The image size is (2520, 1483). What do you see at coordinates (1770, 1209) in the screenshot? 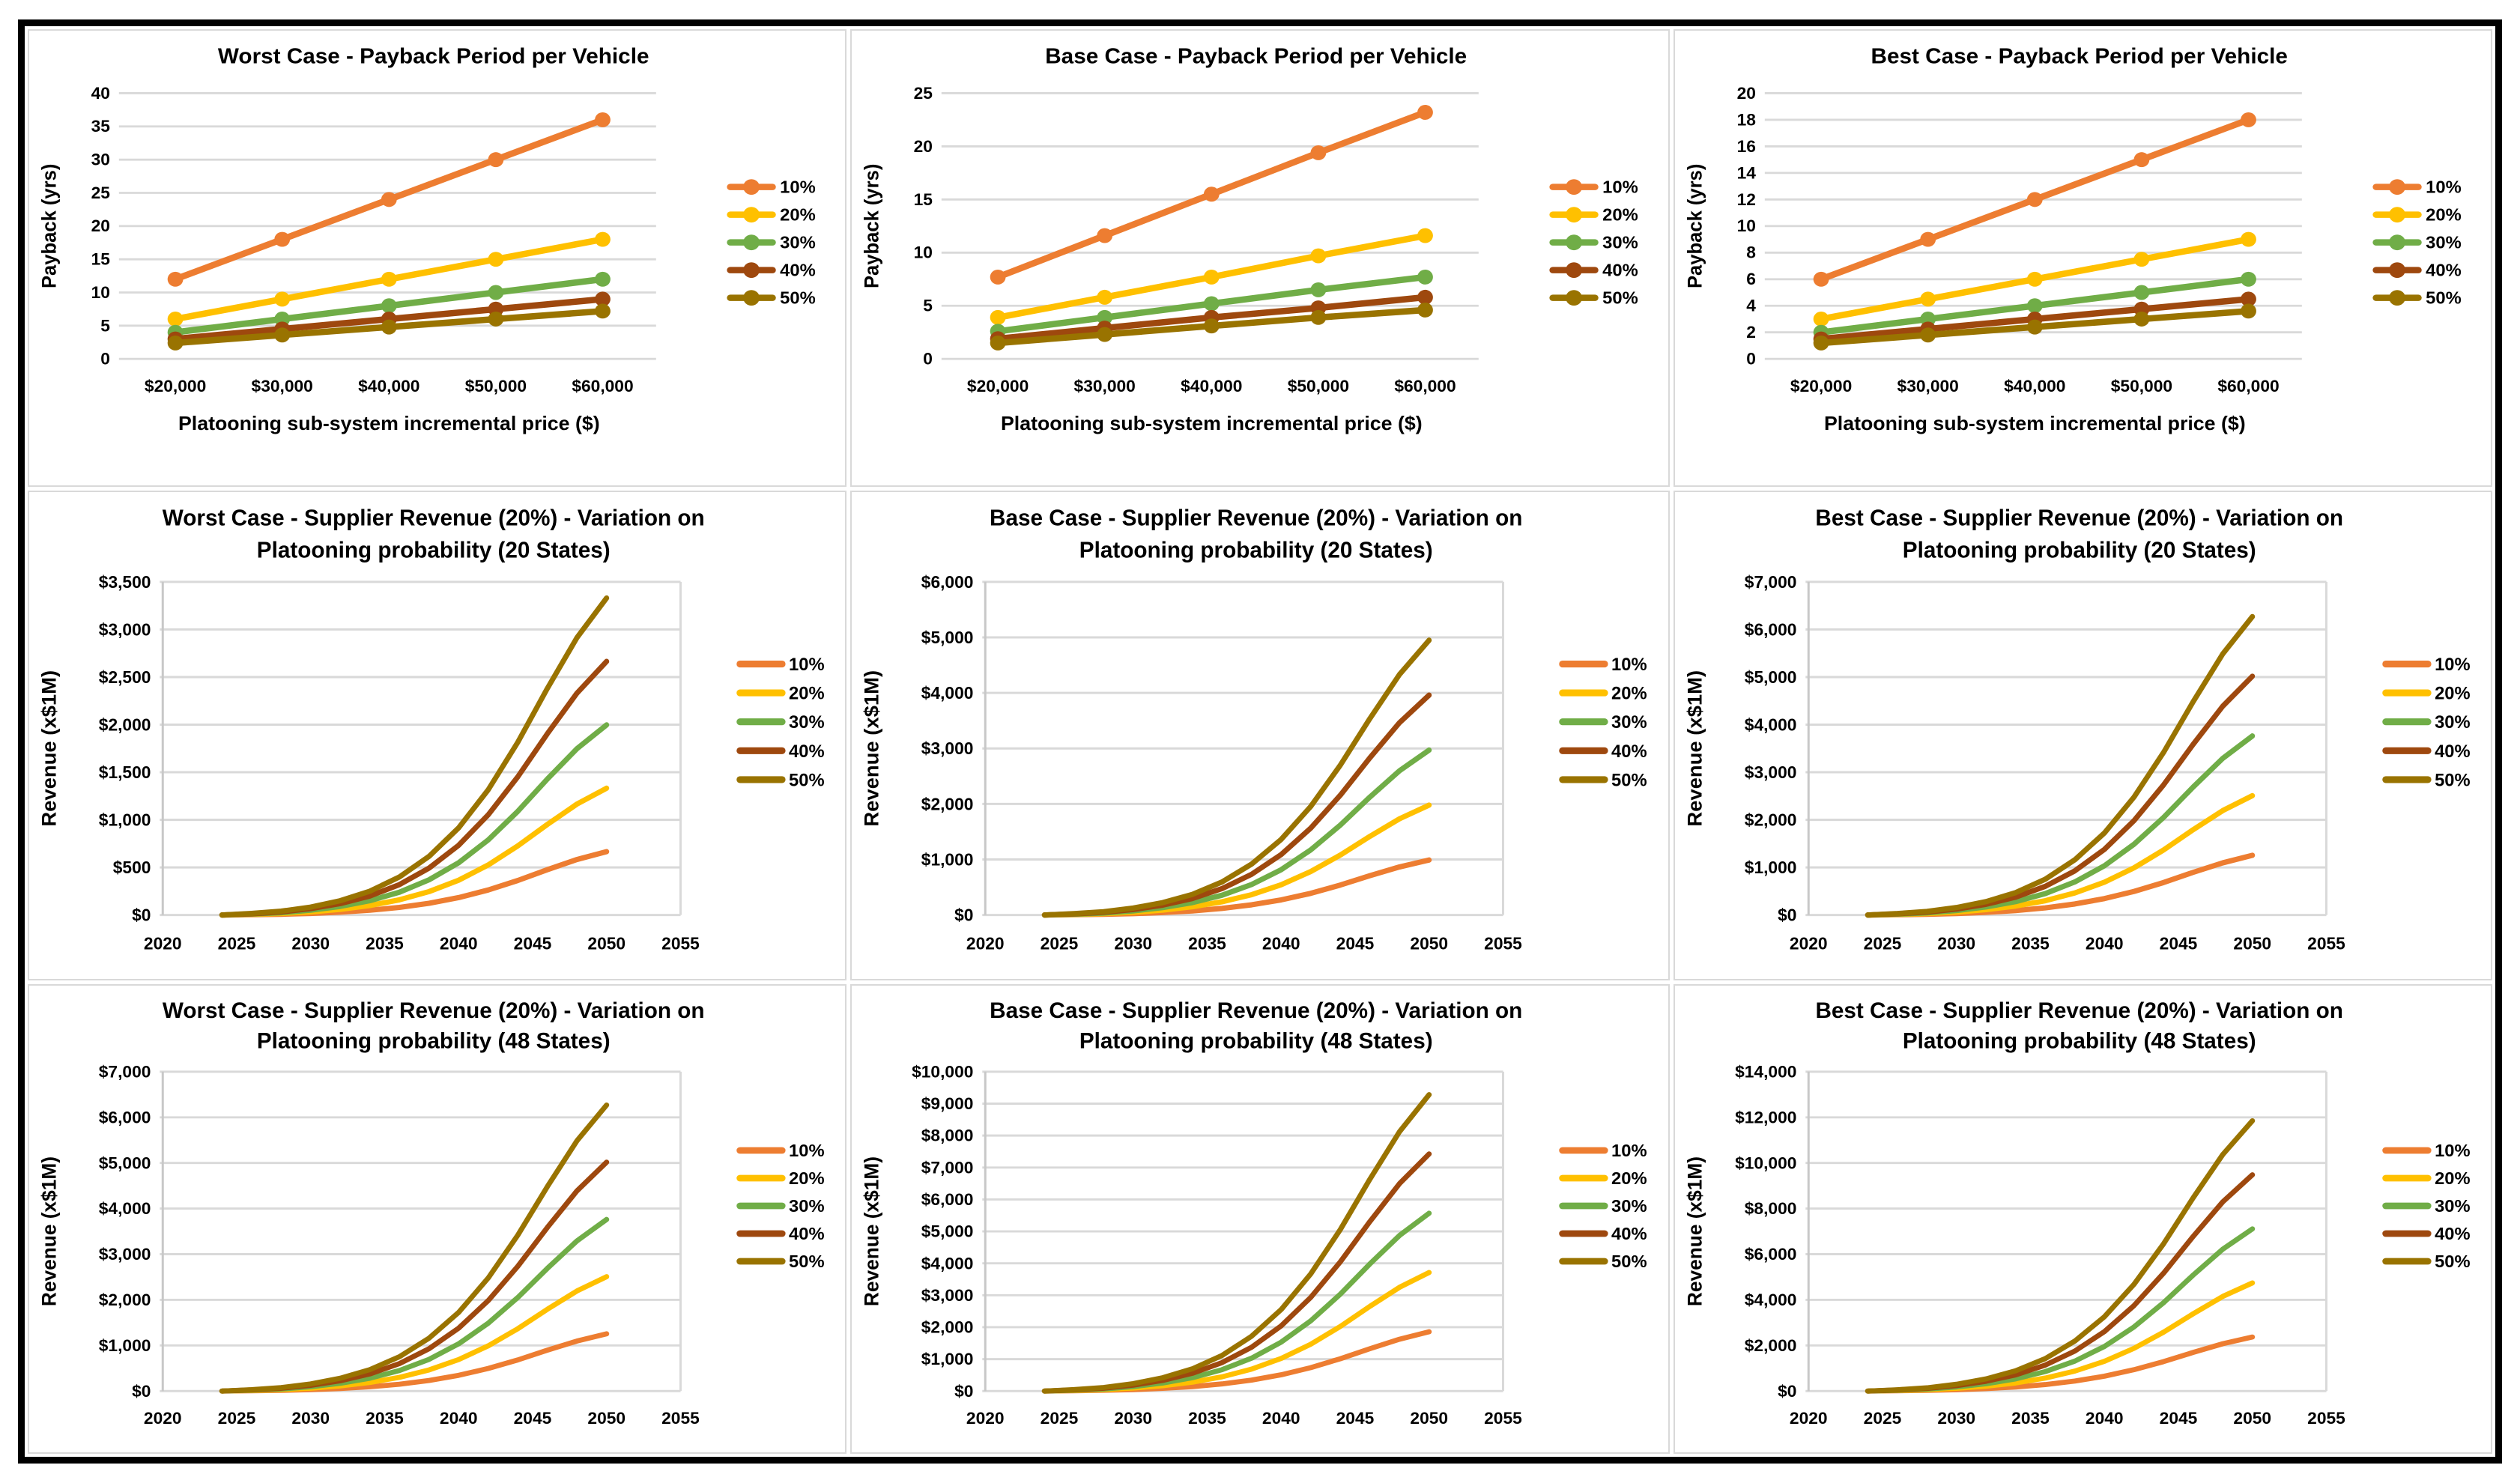
I see `y-tick-label: $8,000` at bounding box center [1770, 1209].